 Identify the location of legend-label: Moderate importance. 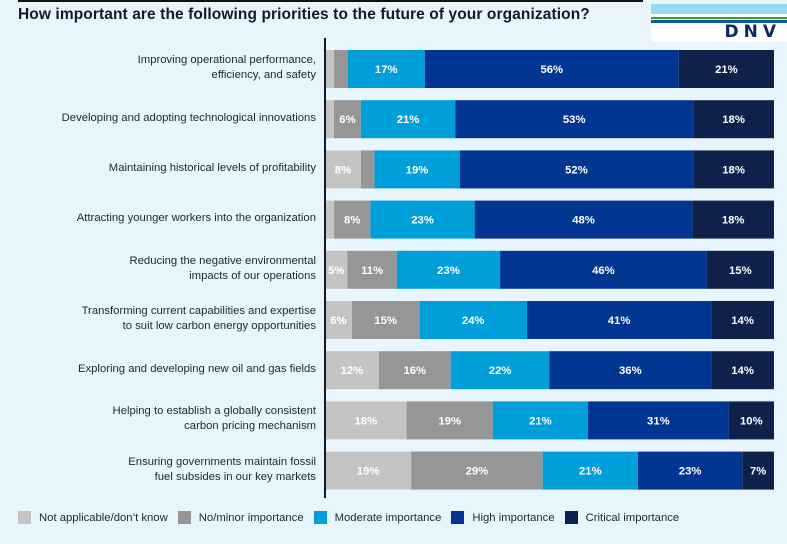
(388, 517).